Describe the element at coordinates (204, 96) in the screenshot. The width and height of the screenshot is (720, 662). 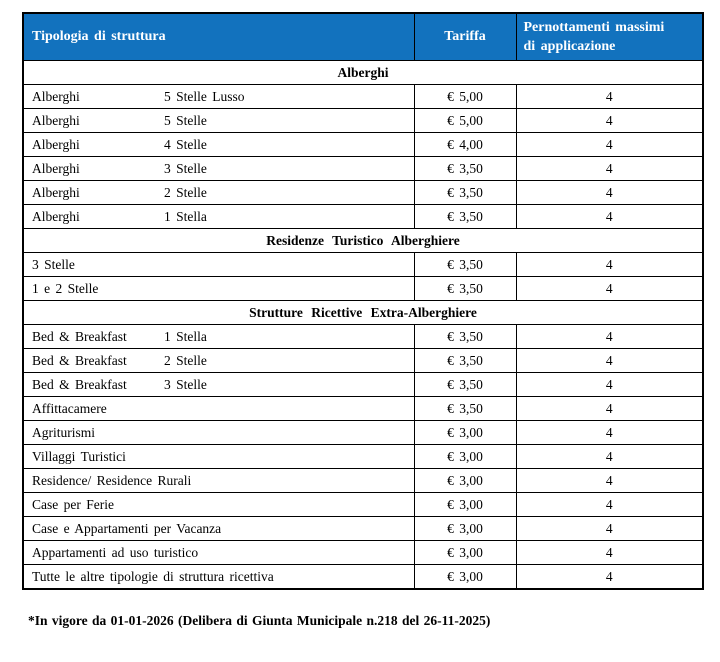
I see `structure-category-label: 5 Stelle Lusso` at that location.